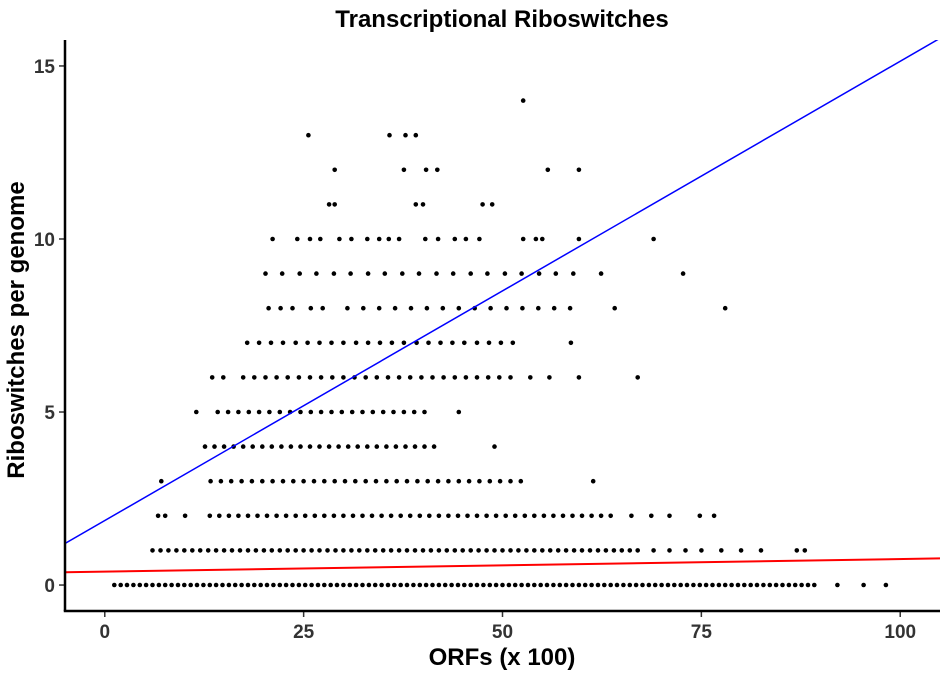 The image size is (945, 674). I want to click on y-tick-label: 5, so click(49, 413).